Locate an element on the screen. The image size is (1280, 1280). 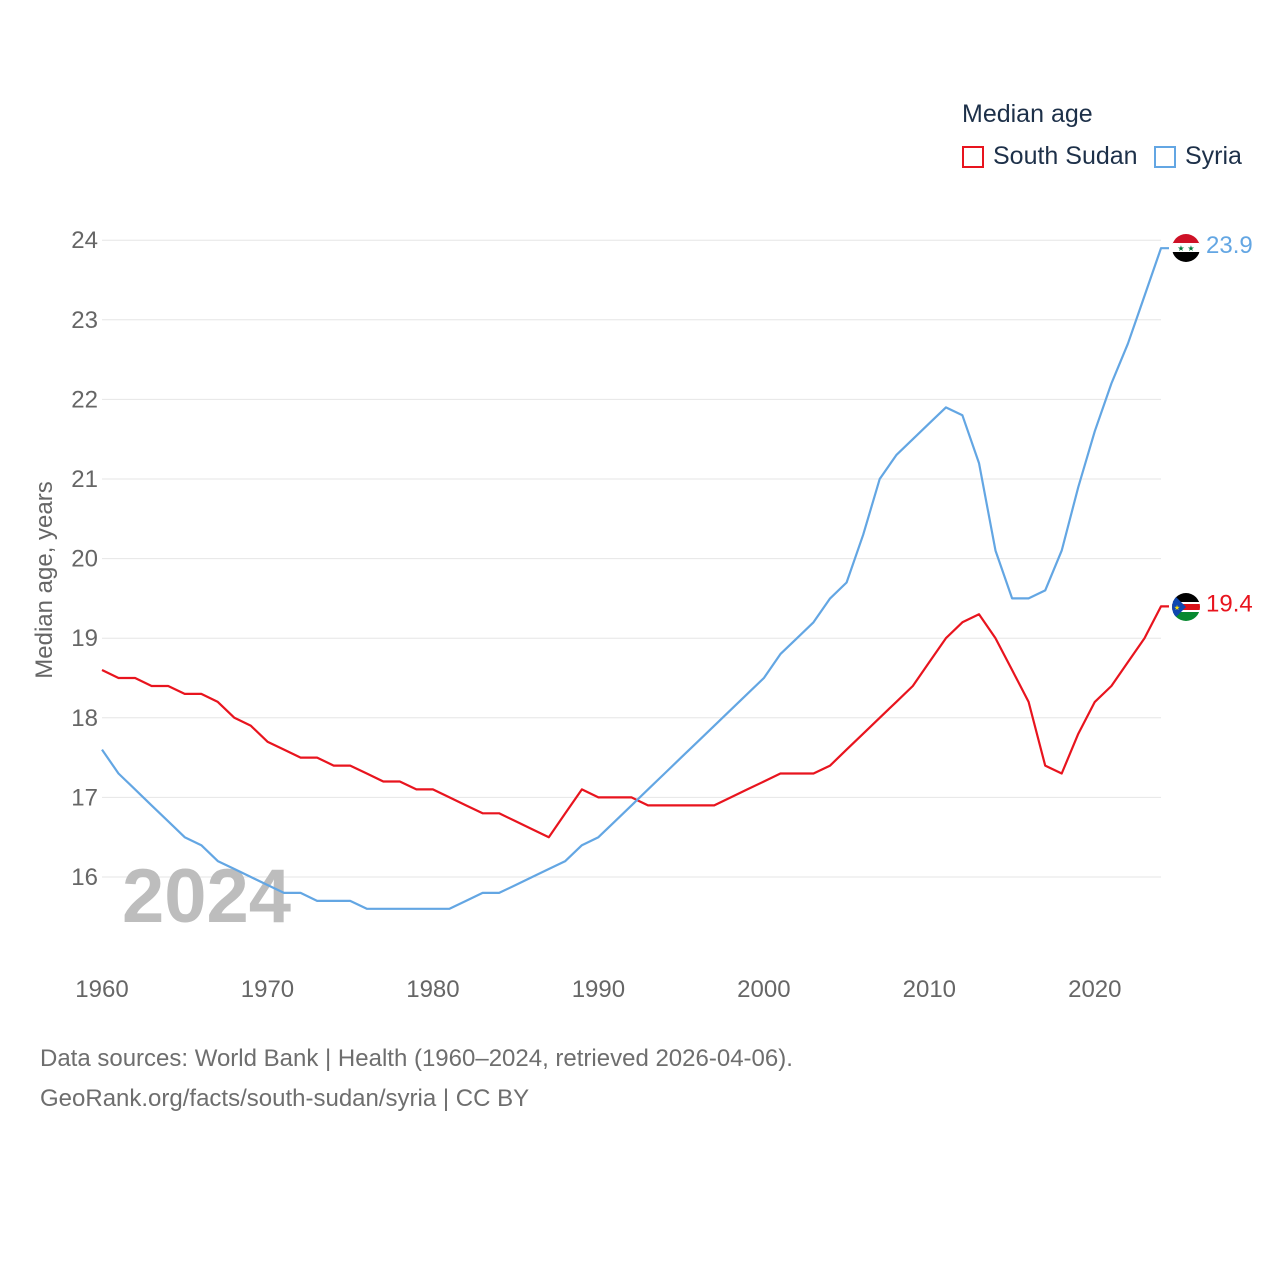
end-value-label-south-sudan: 19.4 is located at coordinates (1229, 603).